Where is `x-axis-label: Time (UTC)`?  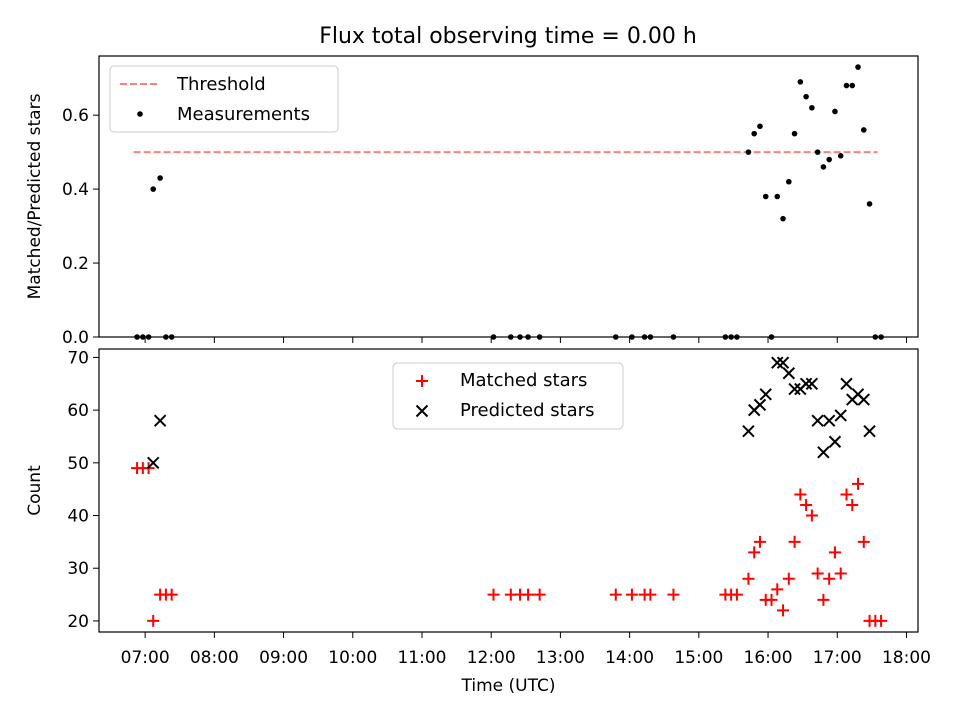
x-axis-label: Time (UTC) is located at coordinates (508, 686).